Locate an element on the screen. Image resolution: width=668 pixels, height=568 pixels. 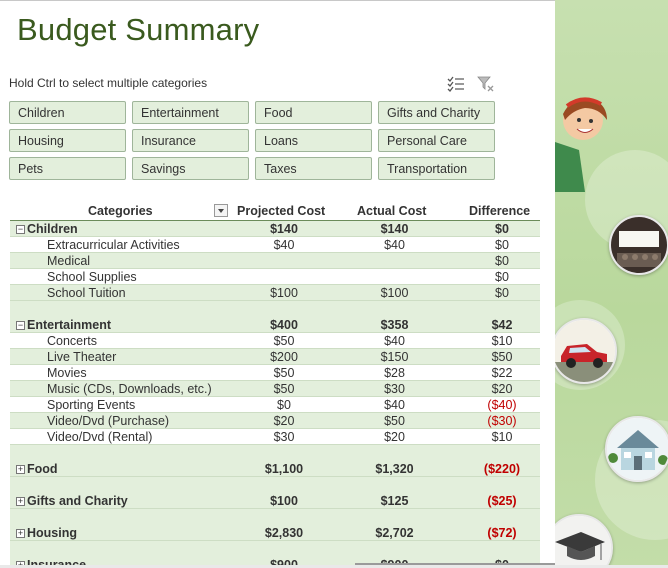
projected-cost-cell: $400 is located at coordinates (284, 325).